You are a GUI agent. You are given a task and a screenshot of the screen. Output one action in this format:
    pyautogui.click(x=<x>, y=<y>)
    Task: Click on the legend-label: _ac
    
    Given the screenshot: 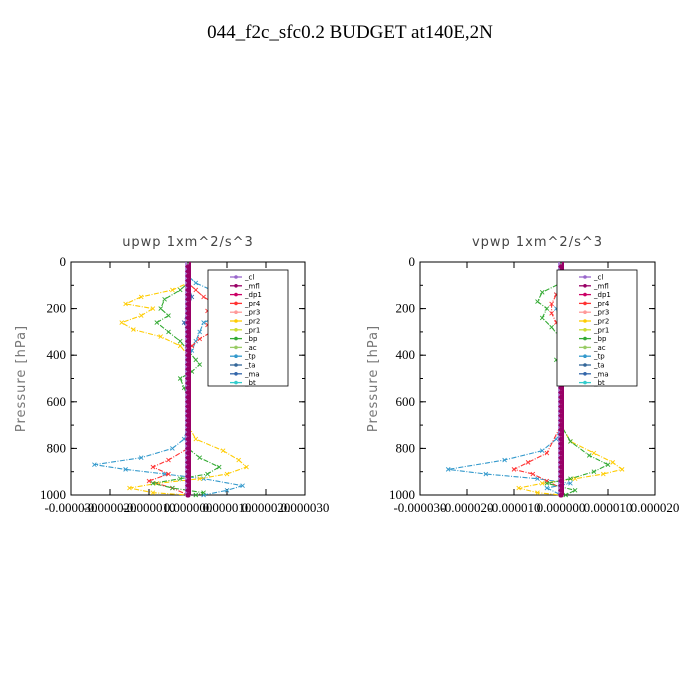 What is the action you would take?
    pyautogui.click(x=599, y=348)
    